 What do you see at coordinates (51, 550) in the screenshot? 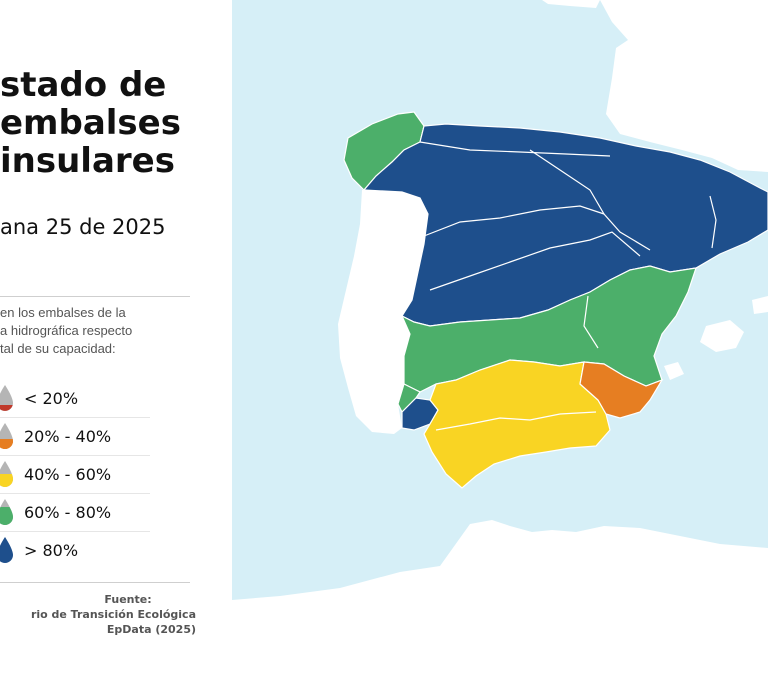
I see `legend-label: > 80%` at bounding box center [51, 550].